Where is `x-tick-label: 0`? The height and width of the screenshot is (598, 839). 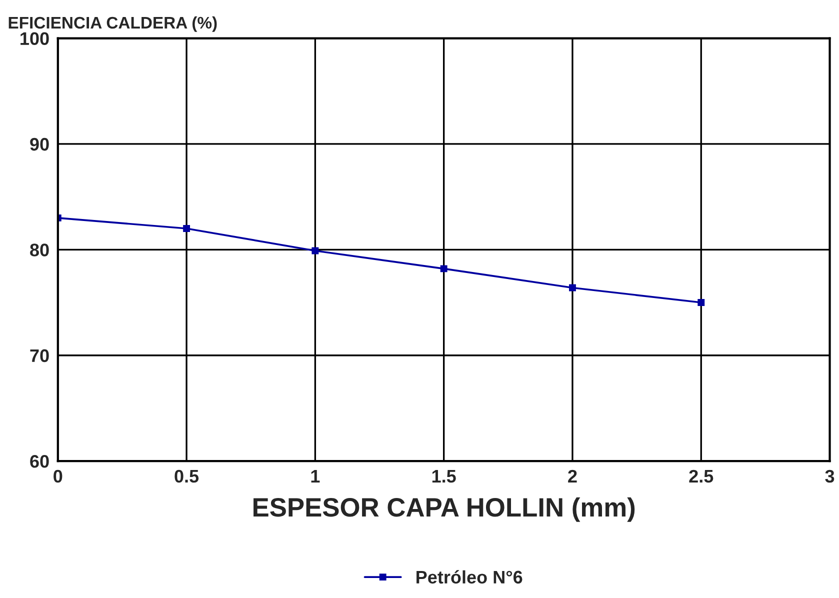 x-tick-label: 0 is located at coordinates (58, 476).